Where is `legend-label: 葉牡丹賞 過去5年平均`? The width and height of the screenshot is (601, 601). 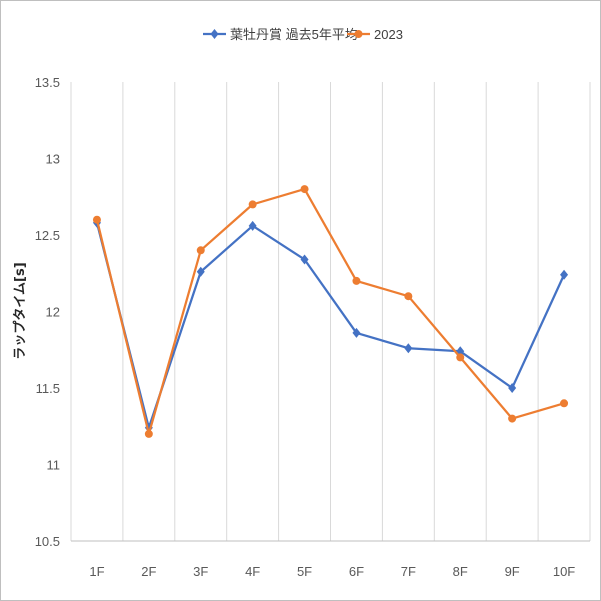
legend-label: 葉牡丹賞 過去5年平均 is located at coordinates (294, 34).